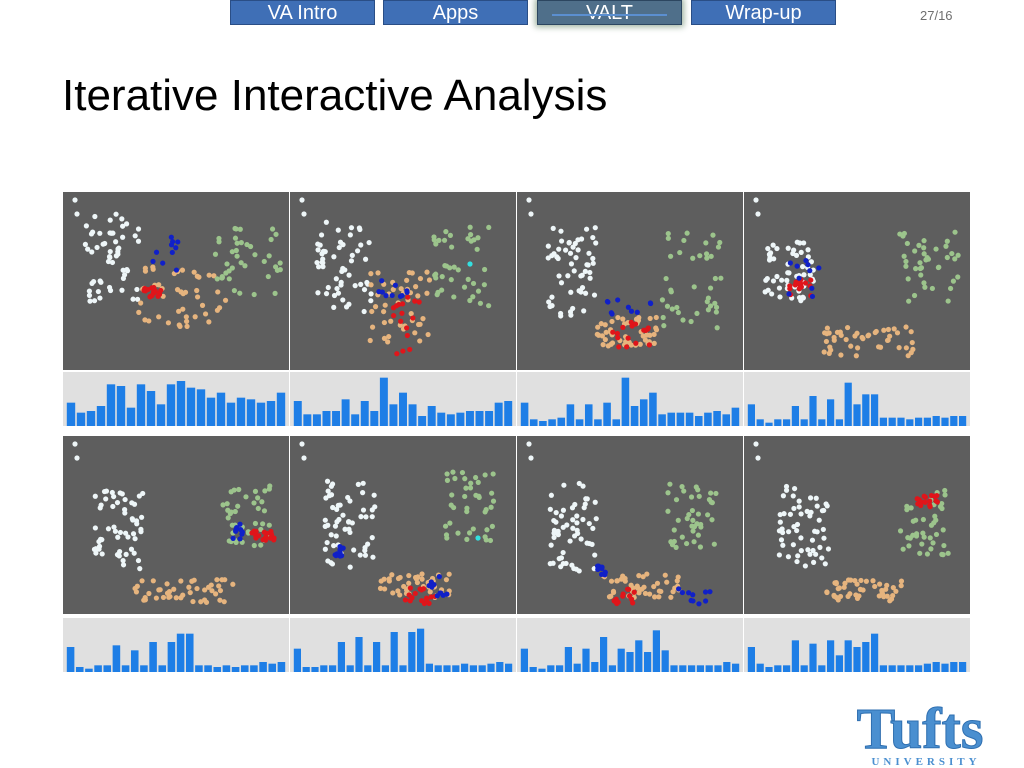  Describe the element at coordinates (455, 12) in the screenshot. I see `tab-apps: Apps` at that location.